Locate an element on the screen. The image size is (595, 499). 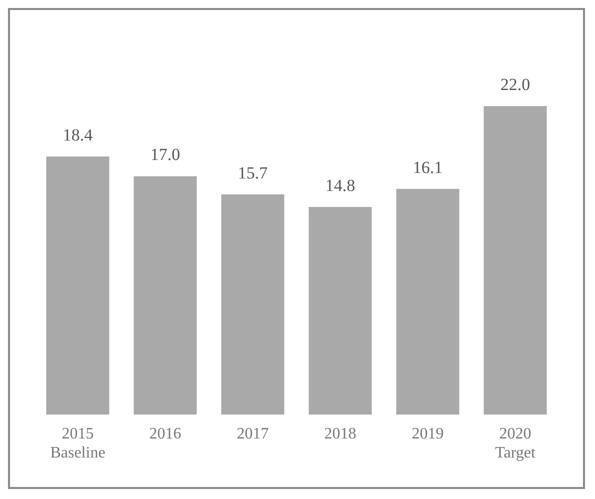
data-label: 22.0 is located at coordinates (515, 84).